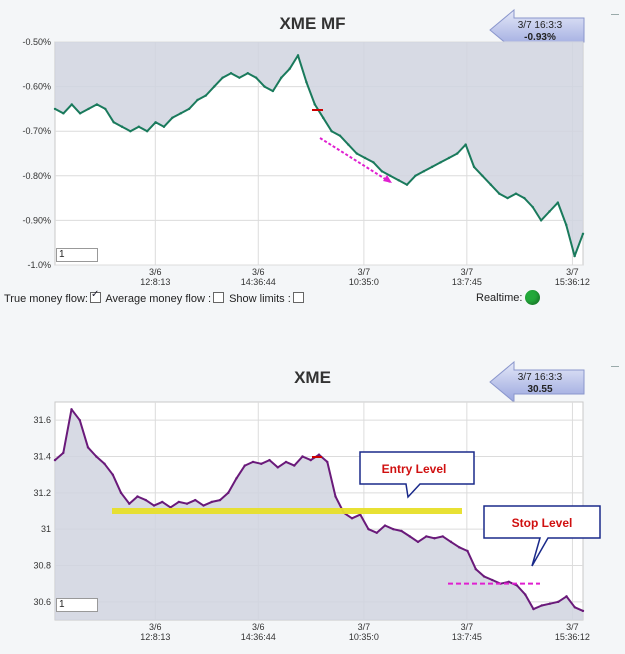 Image resolution: width=625 pixels, height=654 pixels. Describe the element at coordinates (218, 297) in the screenshot. I see `average-money-flow-checkbox` at that location.